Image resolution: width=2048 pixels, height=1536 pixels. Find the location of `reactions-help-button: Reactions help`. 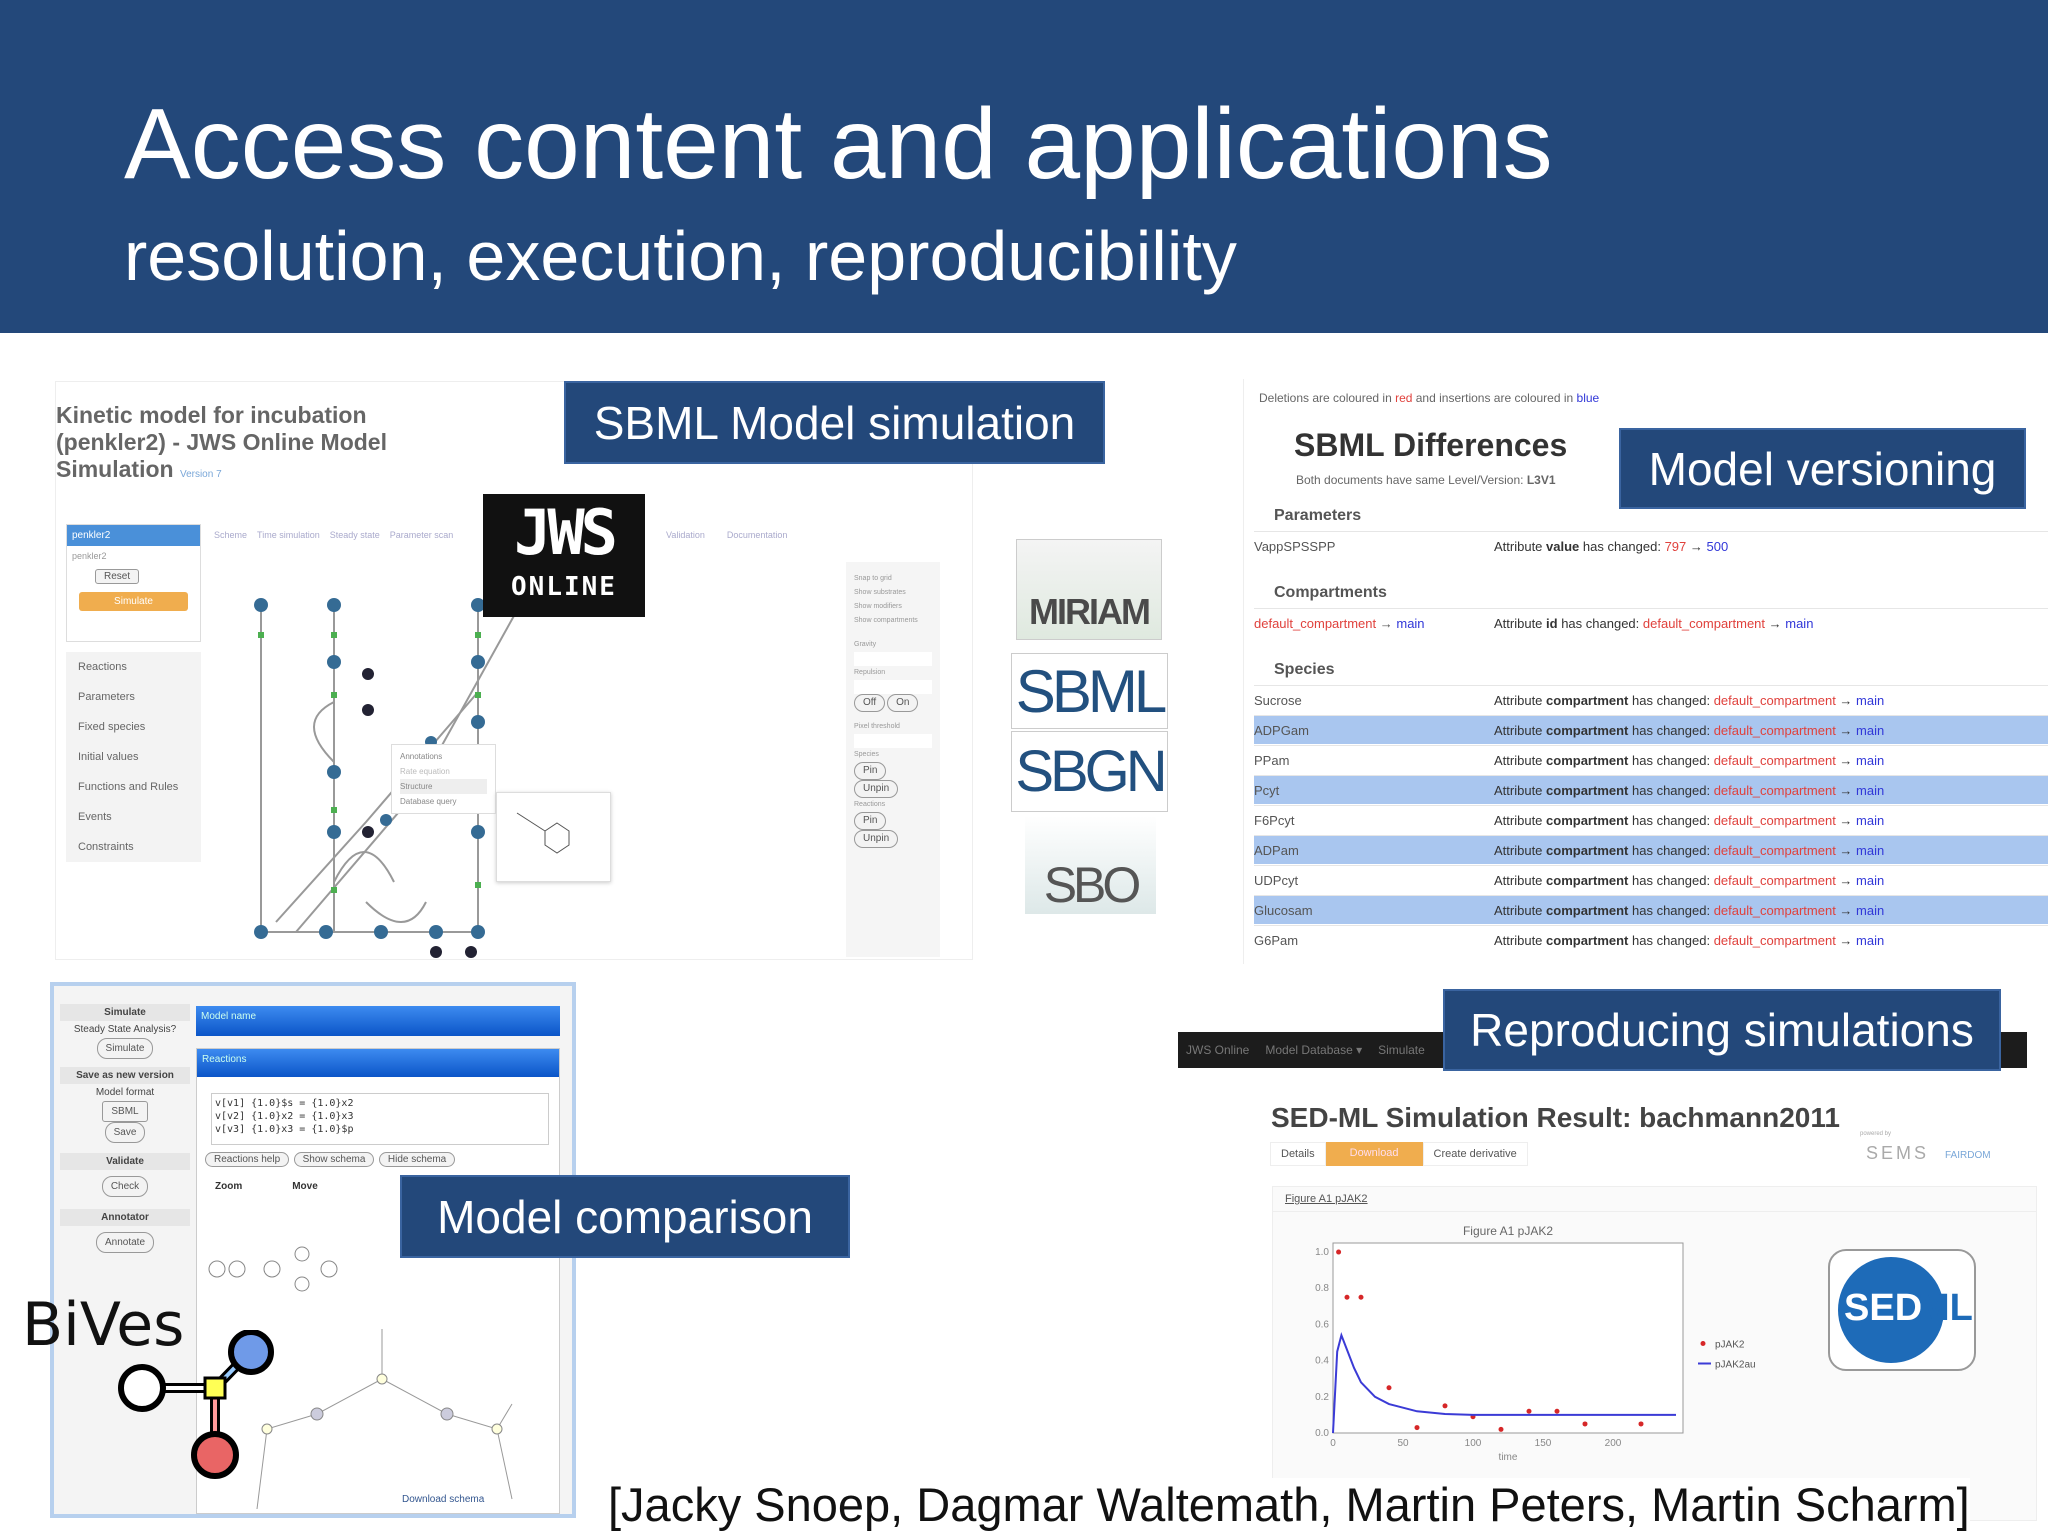

reactions-help-button: Reactions help is located at coordinates (247, 1159).